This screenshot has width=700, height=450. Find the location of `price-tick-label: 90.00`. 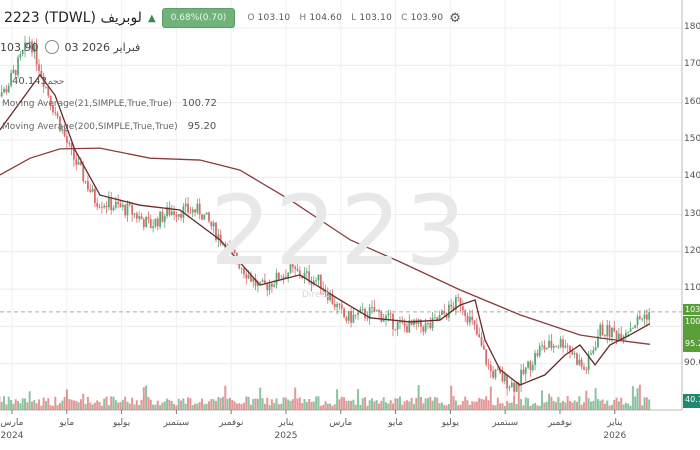

price-tick-label: 90.00 is located at coordinates (692, 362).